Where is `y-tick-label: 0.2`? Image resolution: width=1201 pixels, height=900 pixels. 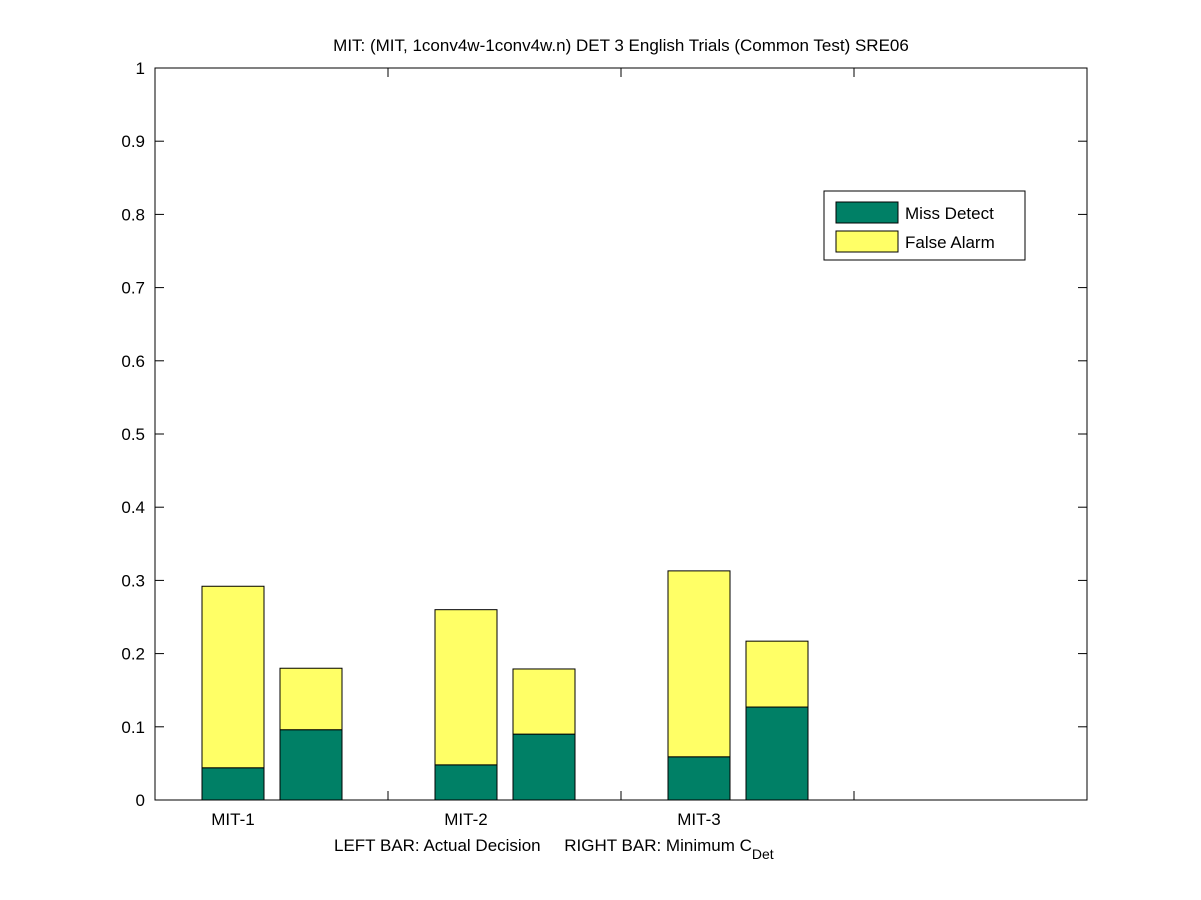
y-tick-label: 0.2 is located at coordinates (133, 654).